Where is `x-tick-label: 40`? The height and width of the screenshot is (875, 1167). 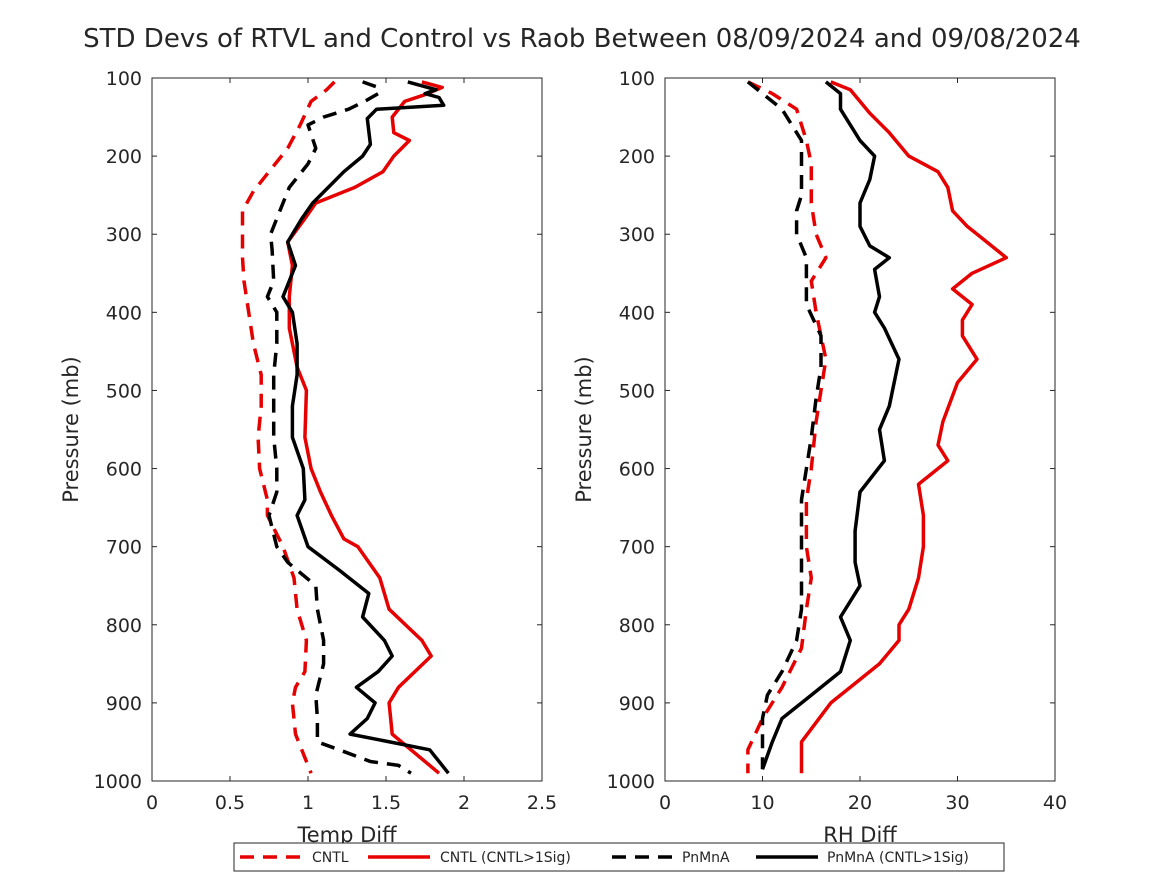 x-tick-label: 40 is located at coordinates (1055, 803).